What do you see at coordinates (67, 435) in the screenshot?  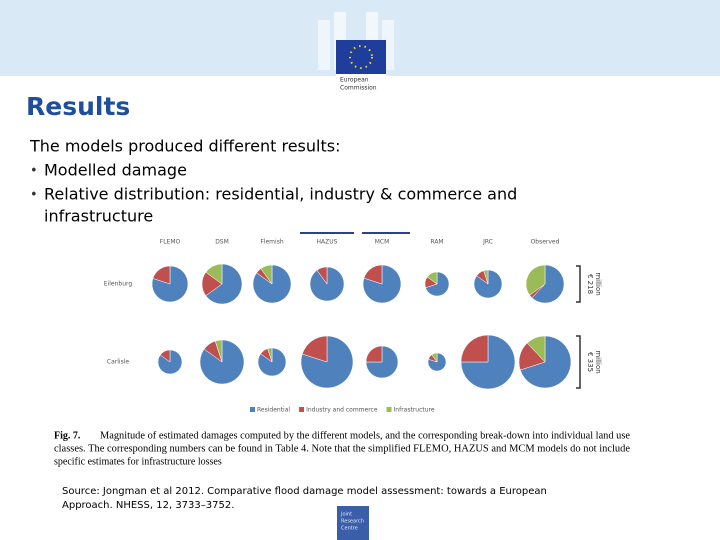 I see `caption-label: Fig. 7.` at bounding box center [67, 435].